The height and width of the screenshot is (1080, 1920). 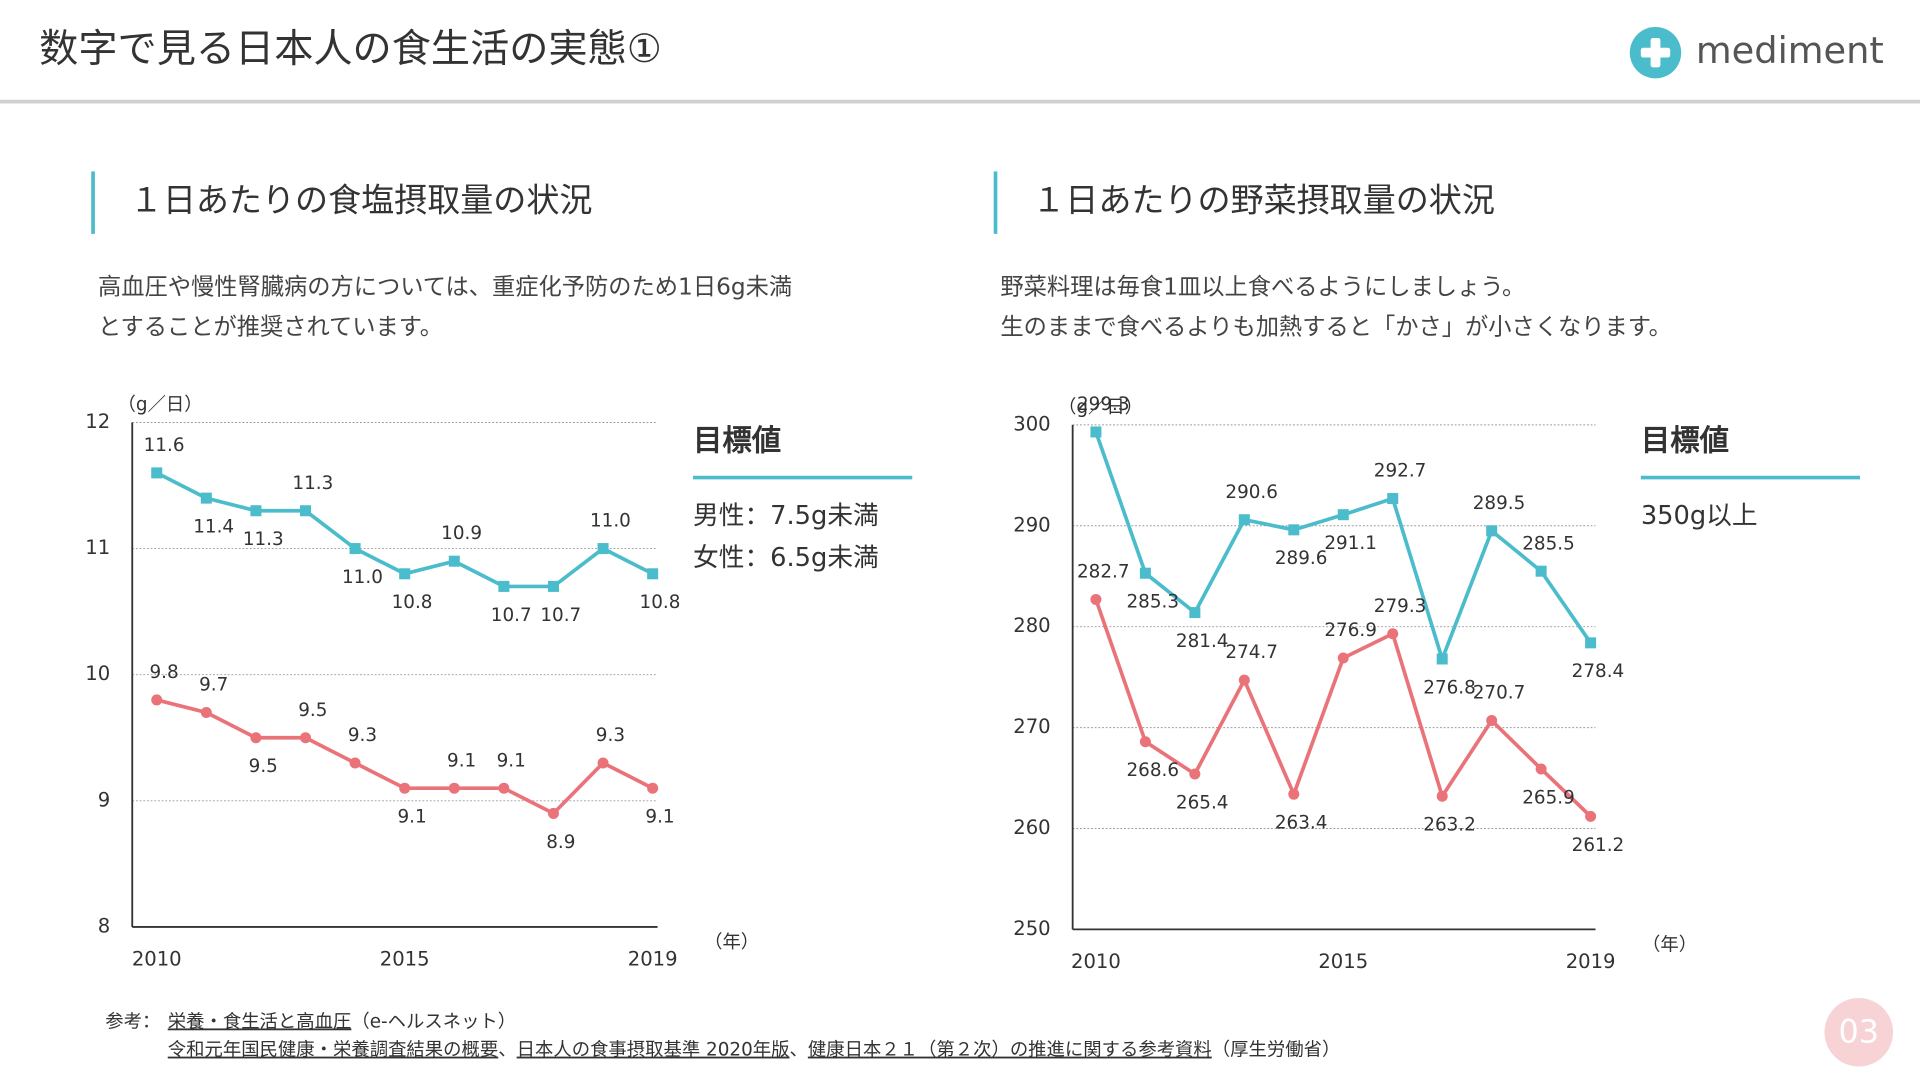 What do you see at coordinates (213, 685) in the screenshot?
I see `data-label: 9.7` at bounding box center [213, 685].